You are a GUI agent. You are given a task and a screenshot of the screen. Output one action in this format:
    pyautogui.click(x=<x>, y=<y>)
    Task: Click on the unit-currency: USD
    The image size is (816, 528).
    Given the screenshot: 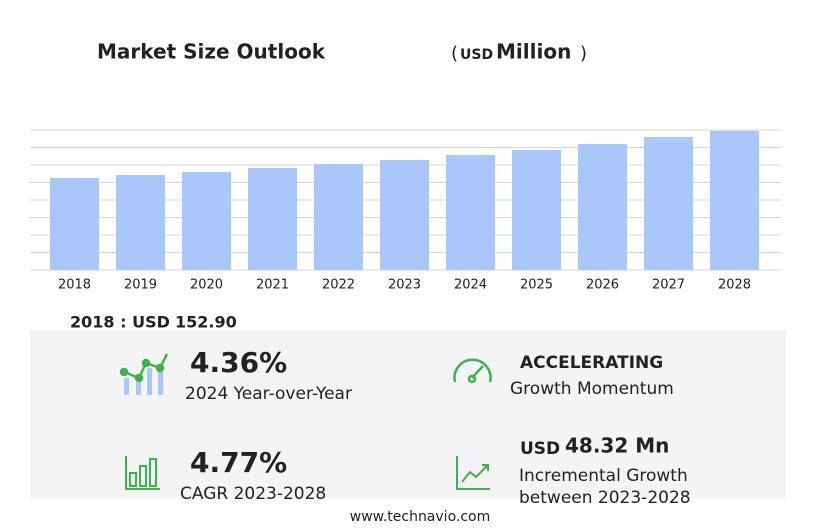 What is the action you would take?
    pyautogui.click(x=476, y=55)
    